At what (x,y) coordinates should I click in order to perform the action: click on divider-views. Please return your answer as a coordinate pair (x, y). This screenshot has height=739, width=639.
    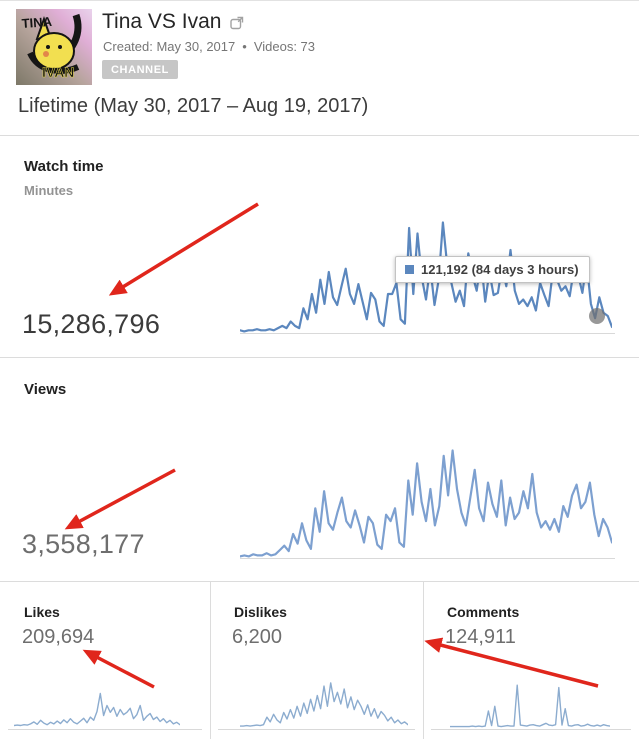
    Looking at the image, I should click on (319, 581).